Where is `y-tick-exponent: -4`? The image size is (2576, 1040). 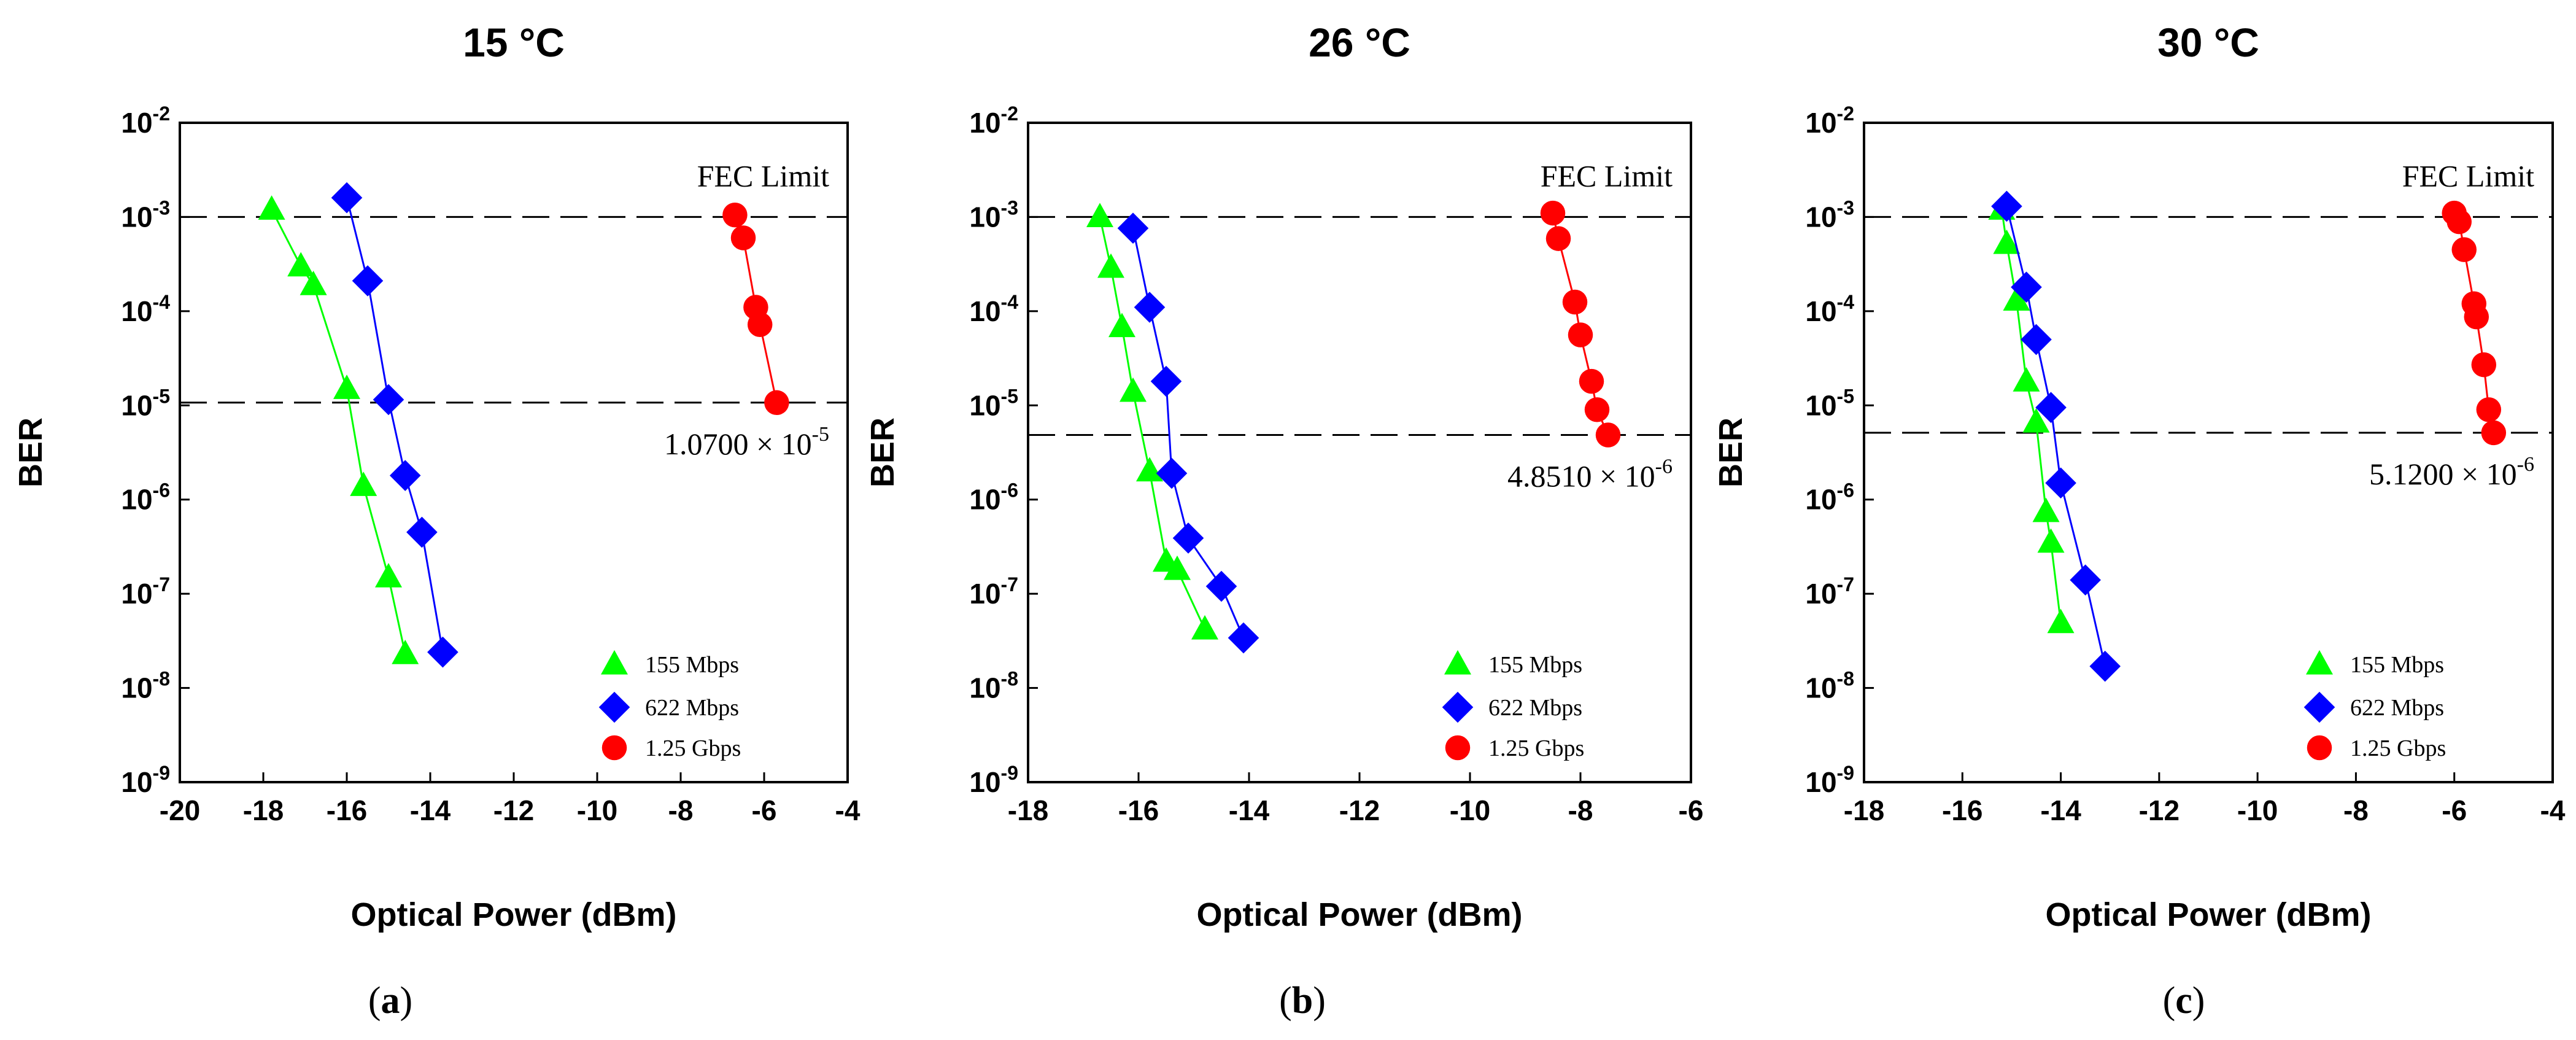
y-tick-exponent: -4 is located at coordinates (1010, 302).